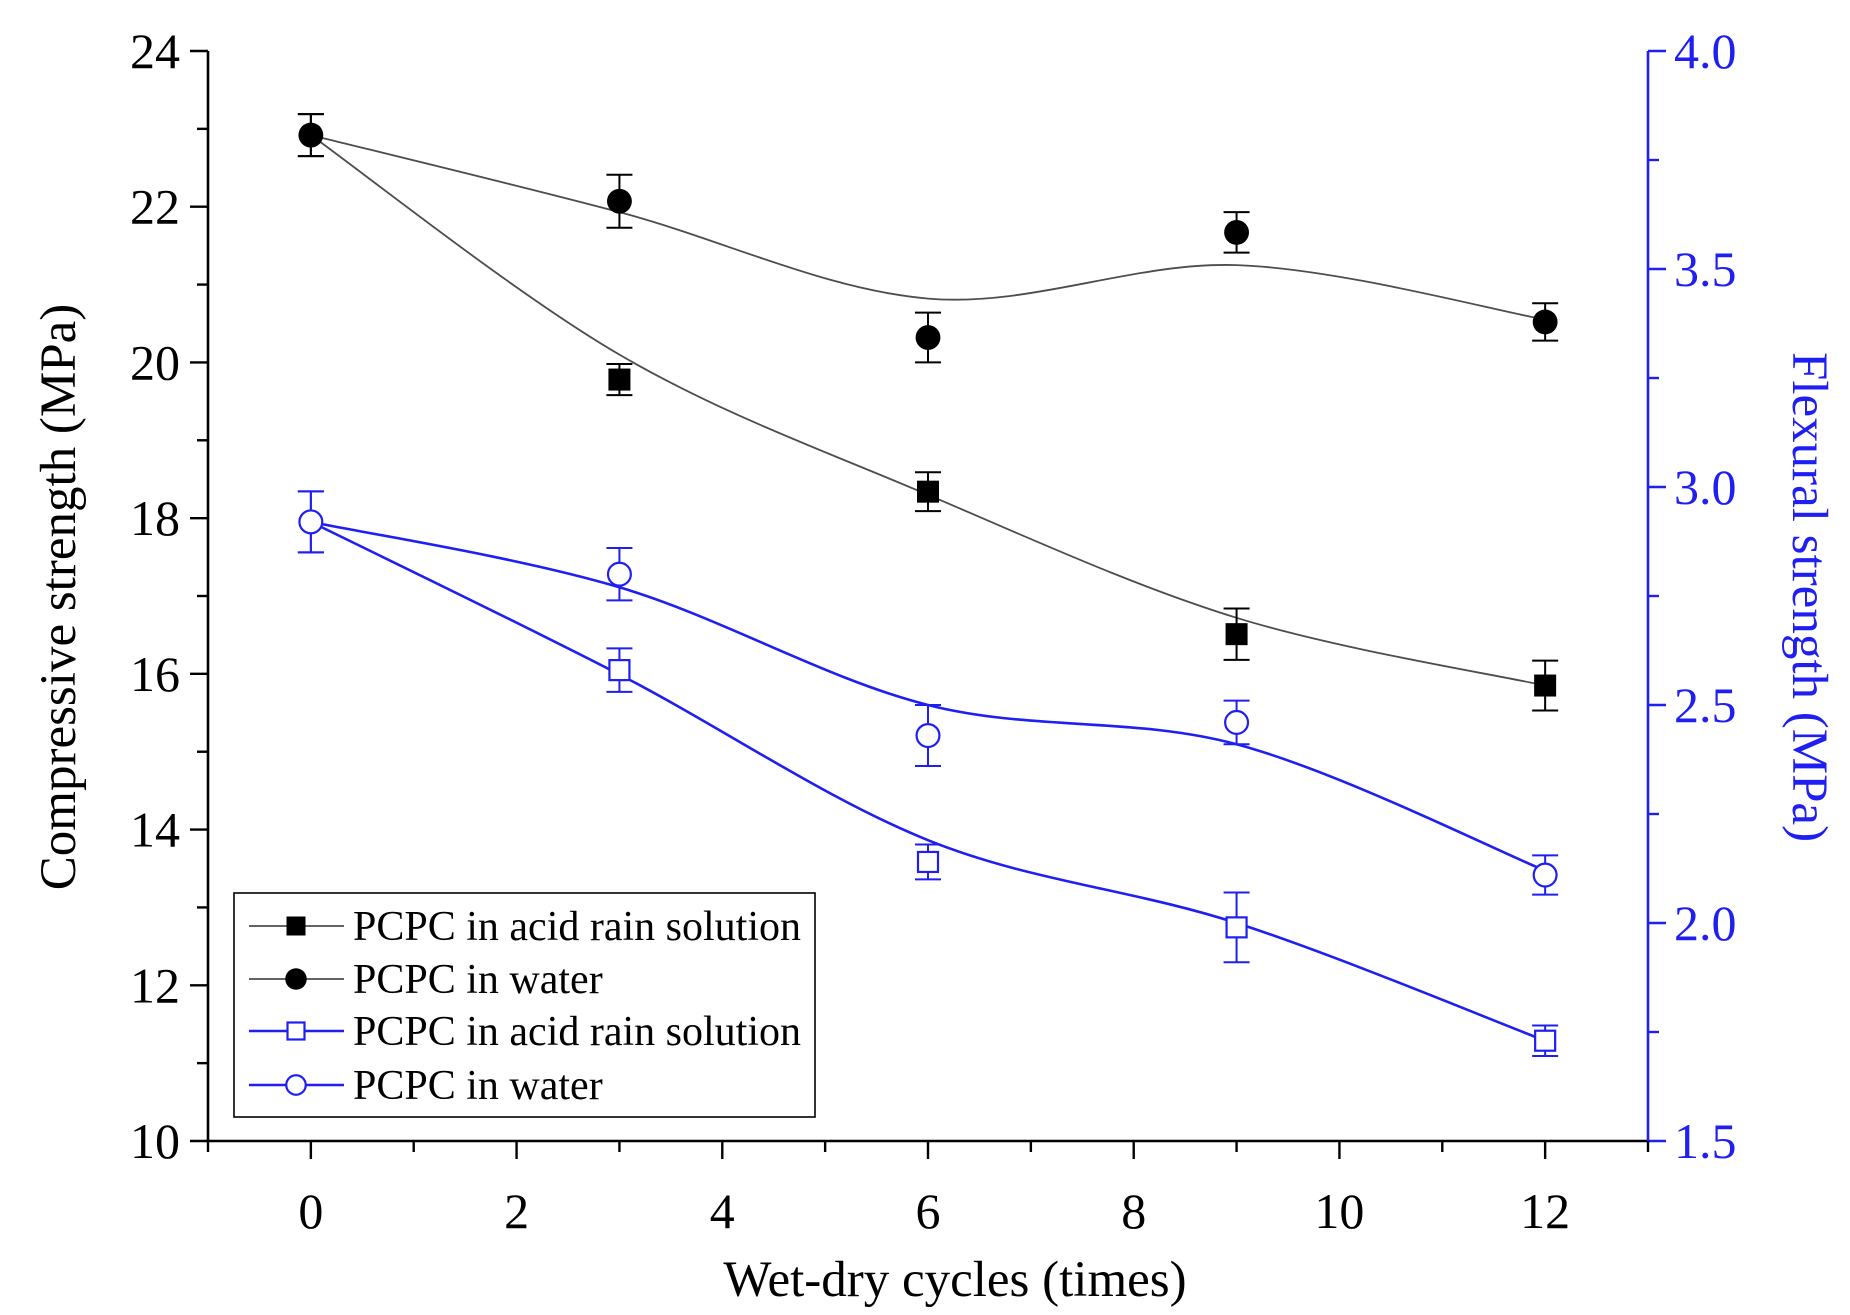 Image resolution: width=1850 pixels, height=1315 pixels. What do you see at coordinates (310, 1211) in the screenshot?
I see `x-tick-label: 0` at bounding box center [310, 1211].